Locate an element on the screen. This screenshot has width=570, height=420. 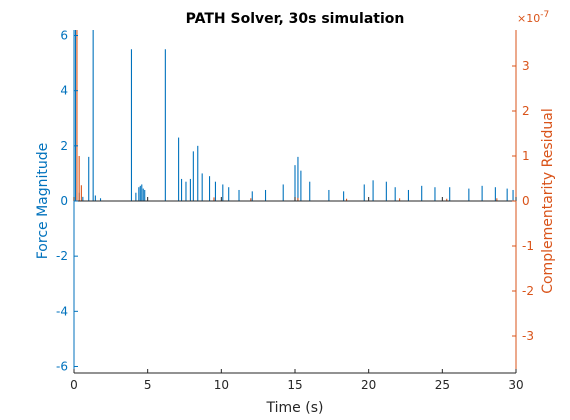
x-tick-label: 30 is located at coordinates (515, 385).